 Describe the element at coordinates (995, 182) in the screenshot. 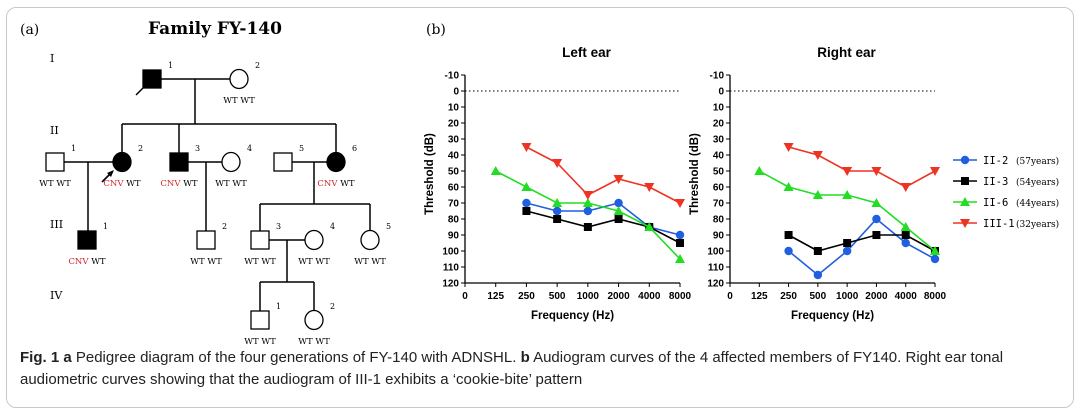

I see `legend-label-II-3: II-3` at that location.